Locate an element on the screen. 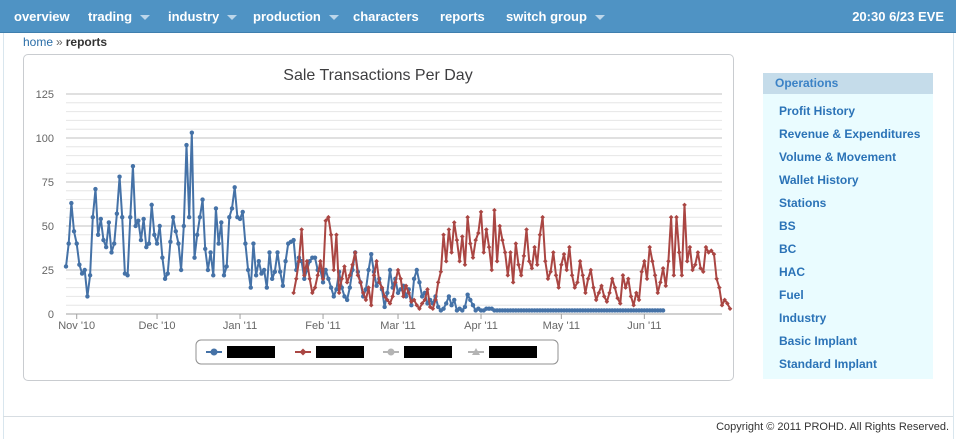  sidebar-item-stations: Stations is located at coordinates (803, 203).